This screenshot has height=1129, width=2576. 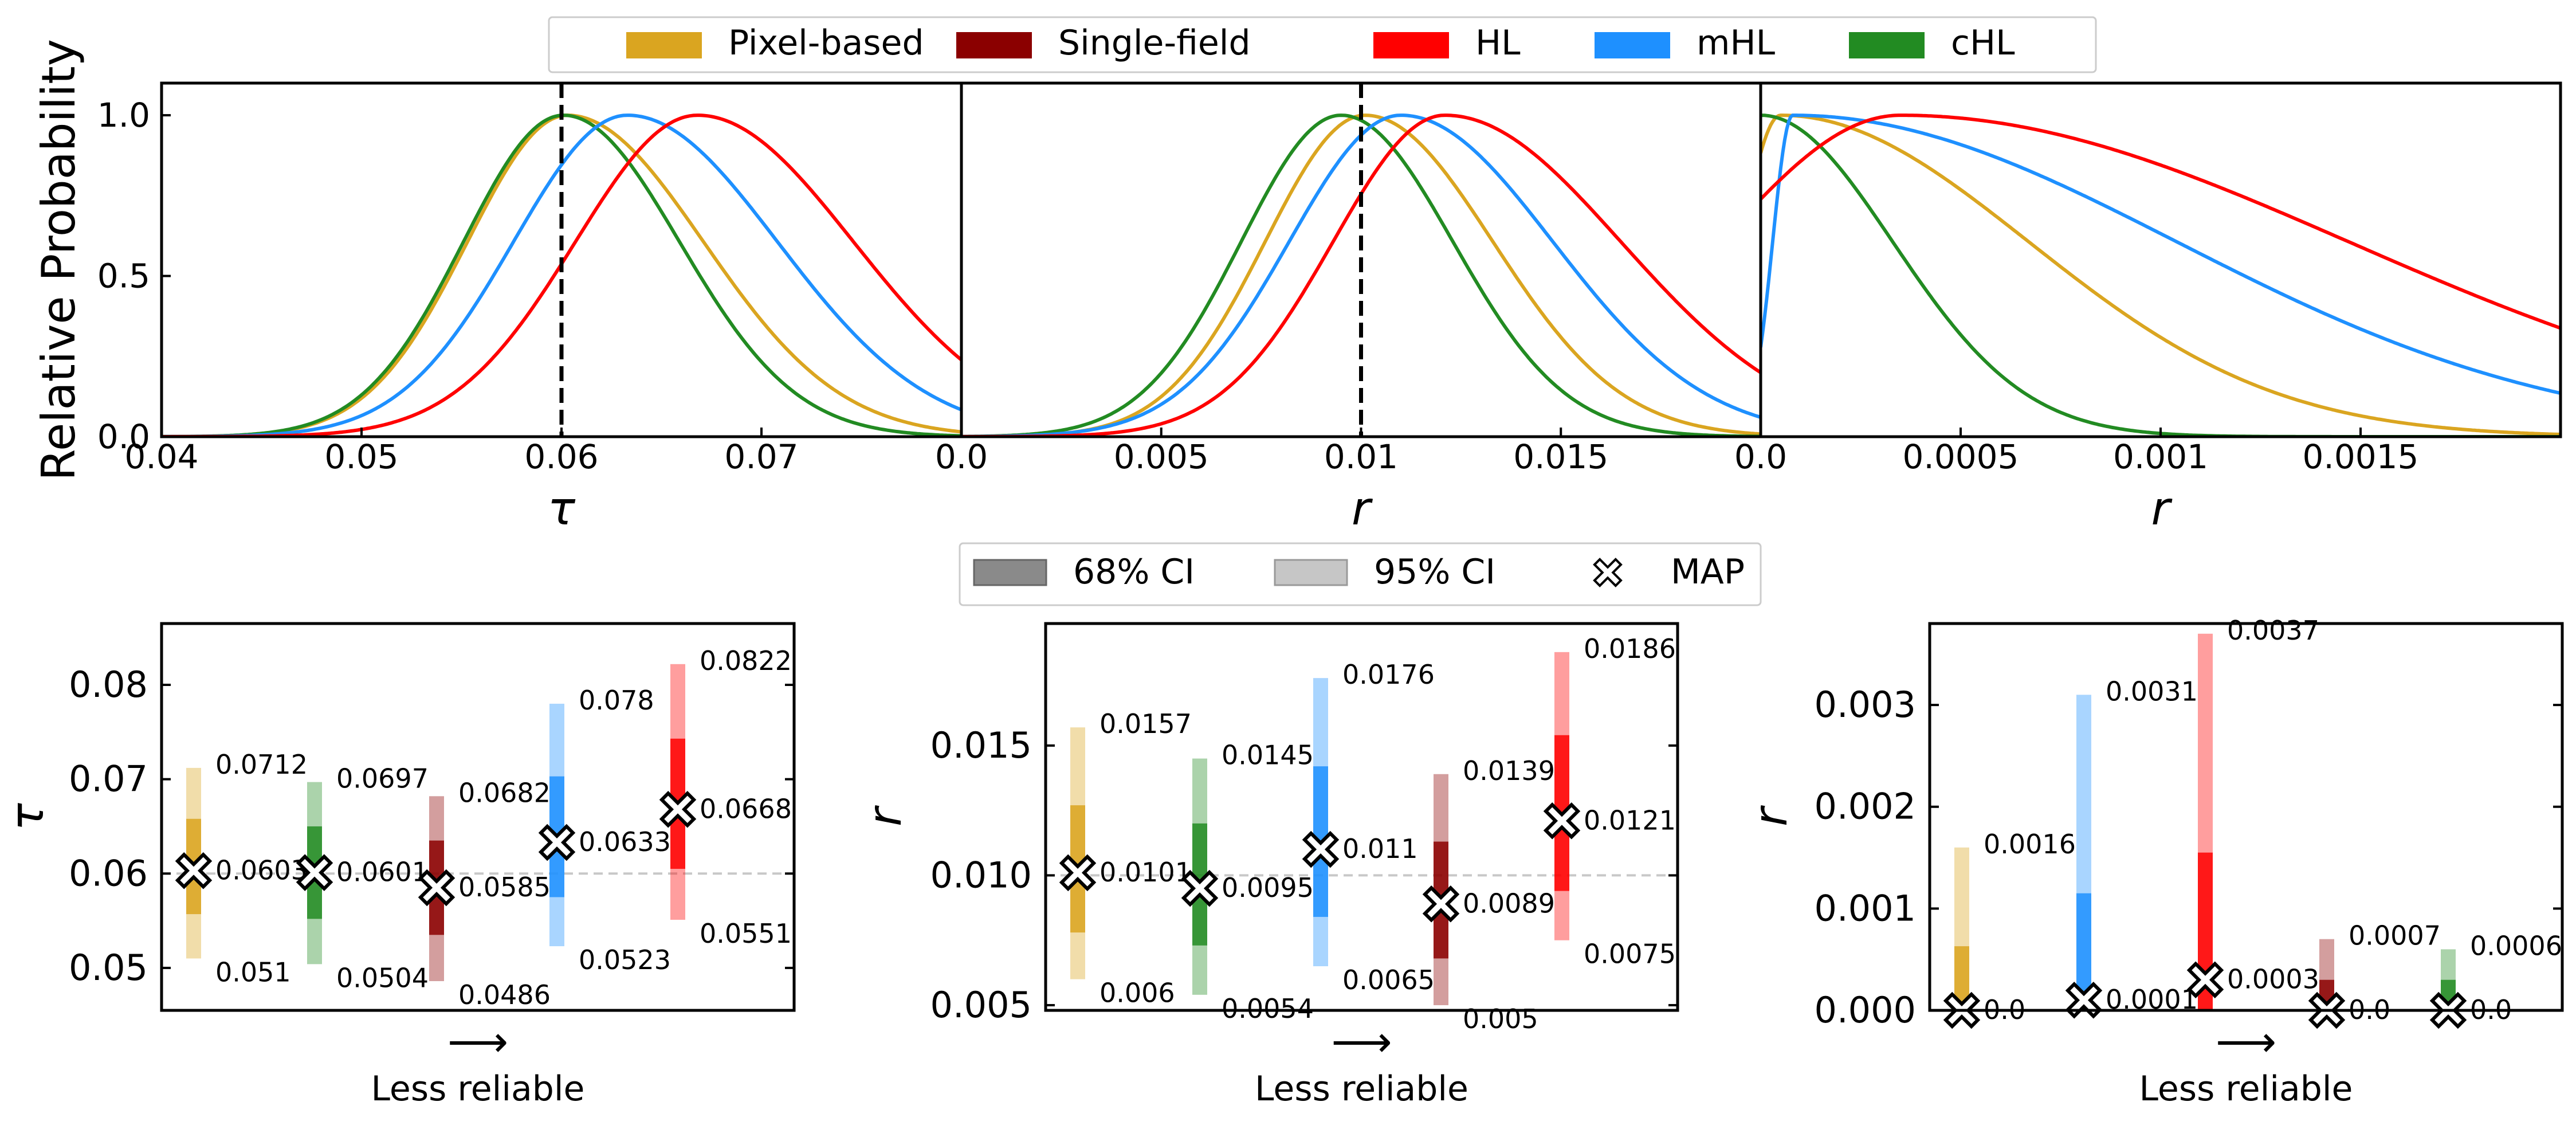 I want to click on legend-label-pixel: Pixel-based, so click(x=826, y=43).